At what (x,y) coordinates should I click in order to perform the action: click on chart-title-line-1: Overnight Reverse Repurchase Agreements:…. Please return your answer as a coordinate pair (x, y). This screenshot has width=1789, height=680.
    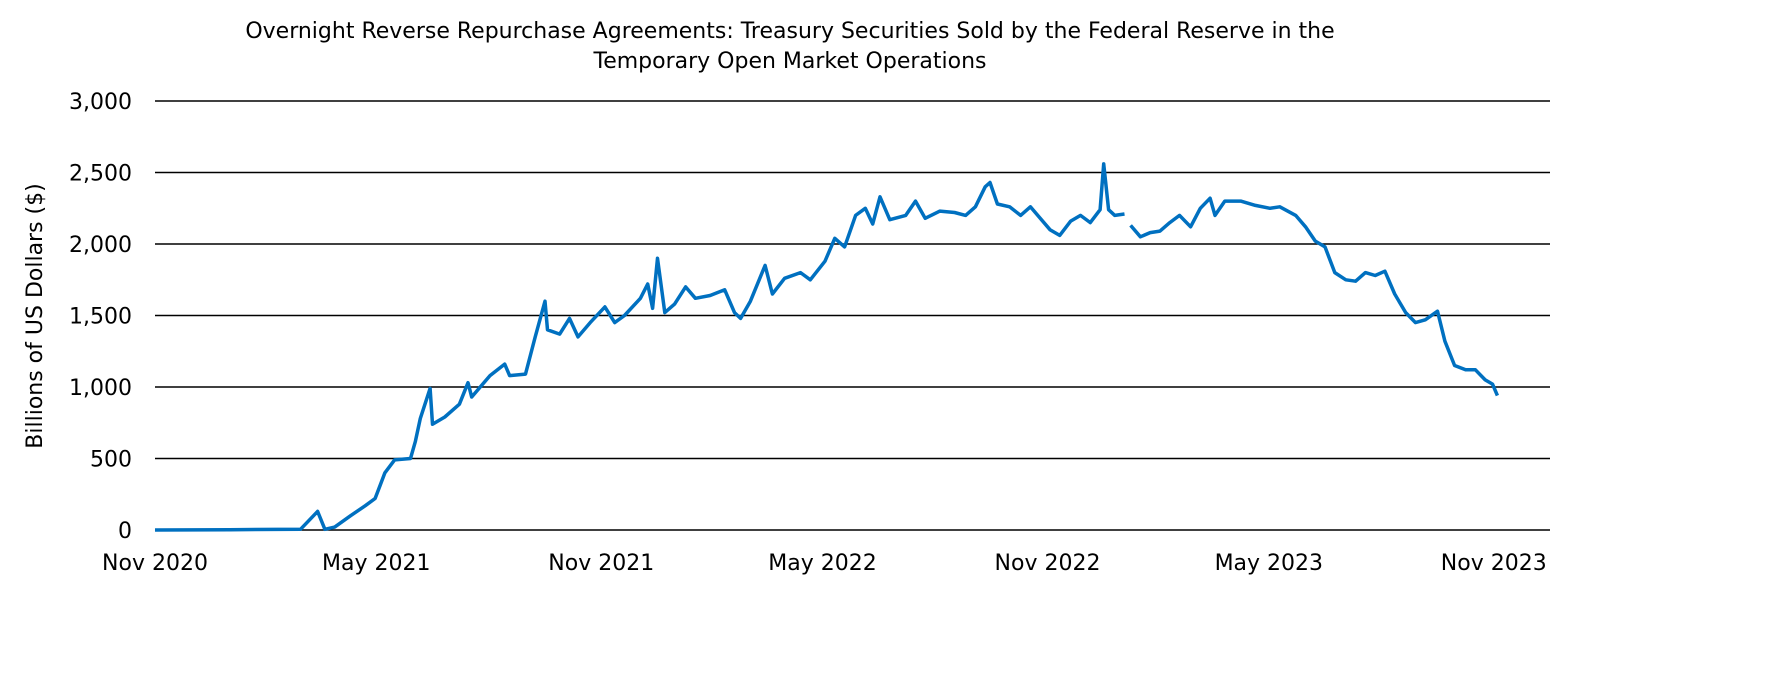
    Looking at the image, I should click on (789, 31).